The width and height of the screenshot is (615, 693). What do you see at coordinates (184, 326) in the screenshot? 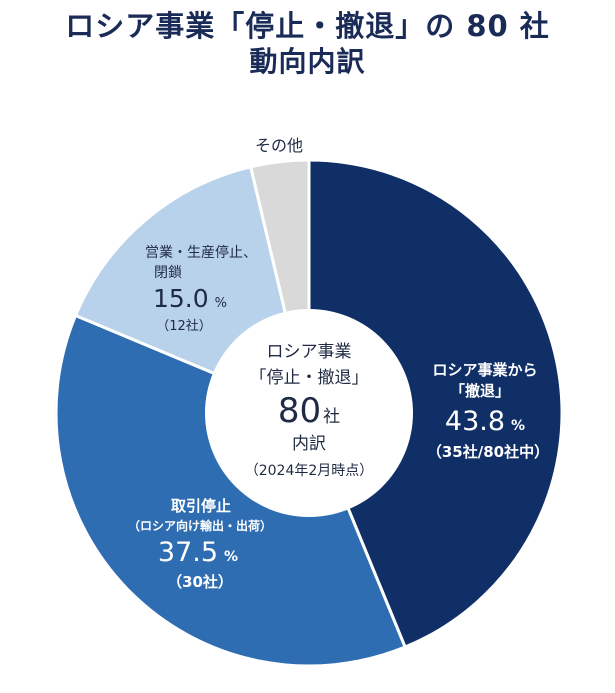
I see `suspend-count: （12社）` at bounding box center [184, 326].